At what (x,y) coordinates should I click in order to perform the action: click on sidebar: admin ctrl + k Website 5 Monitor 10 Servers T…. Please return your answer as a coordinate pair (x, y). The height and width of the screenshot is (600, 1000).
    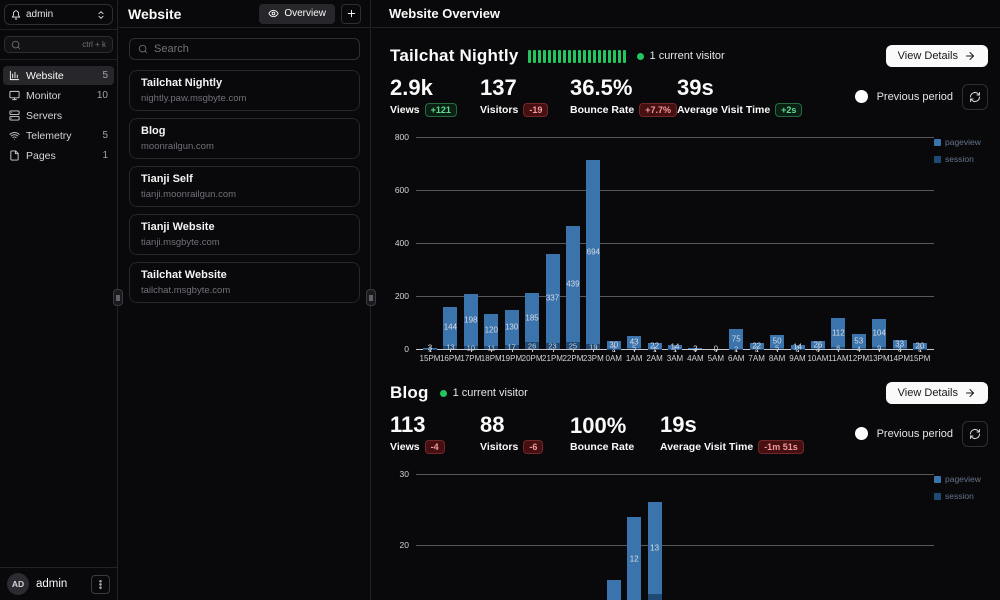
    Looking at the image, I should click on (59, 300).